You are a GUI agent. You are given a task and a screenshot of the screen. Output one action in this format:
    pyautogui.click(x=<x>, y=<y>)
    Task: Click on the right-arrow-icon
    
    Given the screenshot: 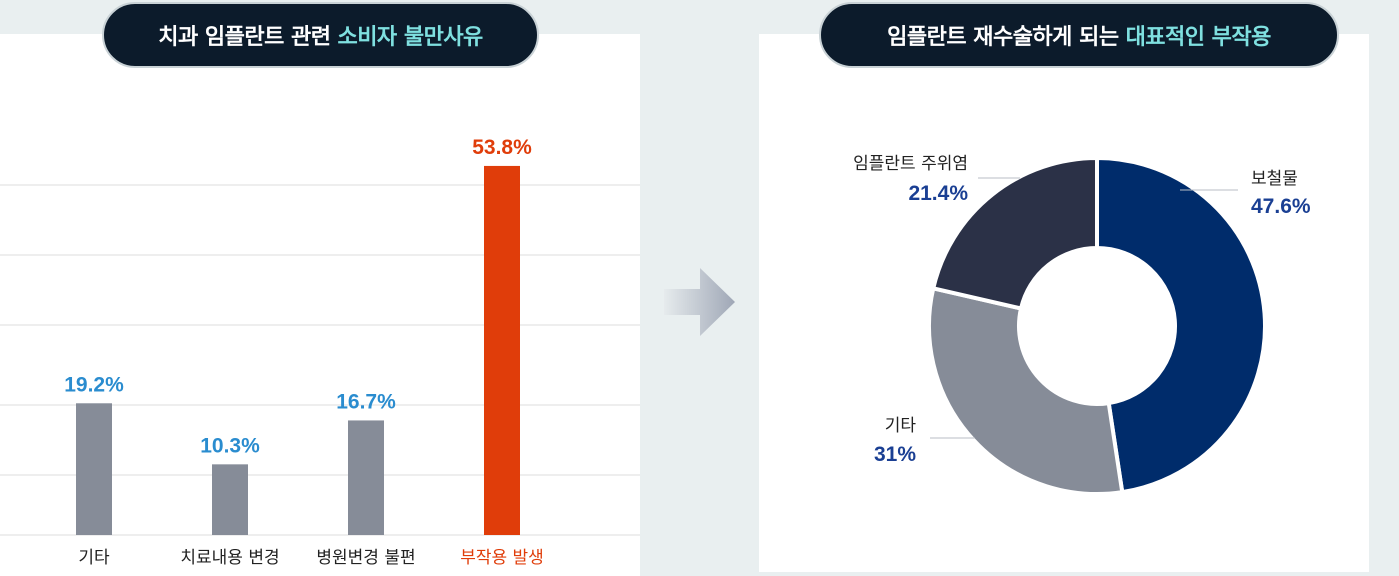 What is the action you would take?
    pyautogui.click(x=699, y=302)
    